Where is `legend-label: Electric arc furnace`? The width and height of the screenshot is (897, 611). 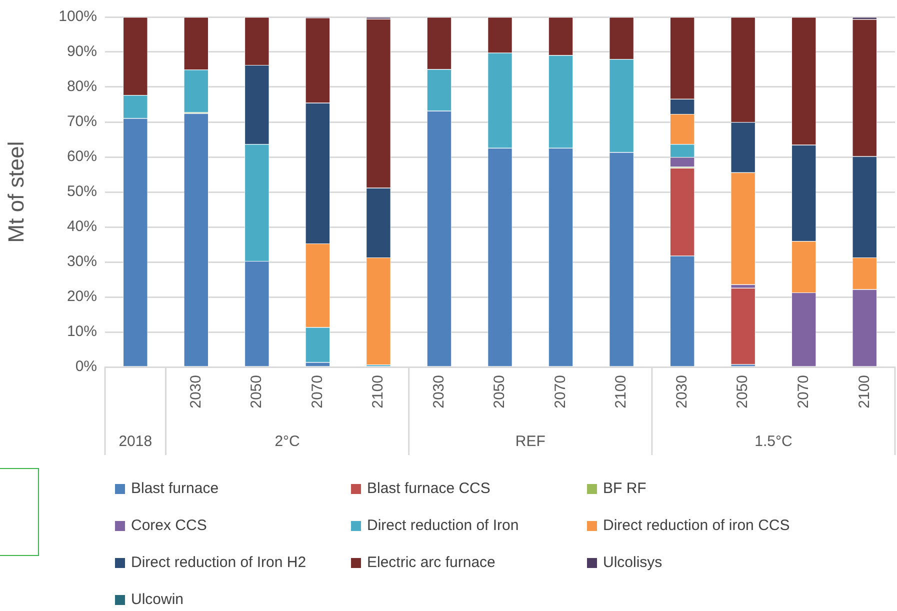 legend-label: Electric arc furnace is located at coordinates (431, 562).